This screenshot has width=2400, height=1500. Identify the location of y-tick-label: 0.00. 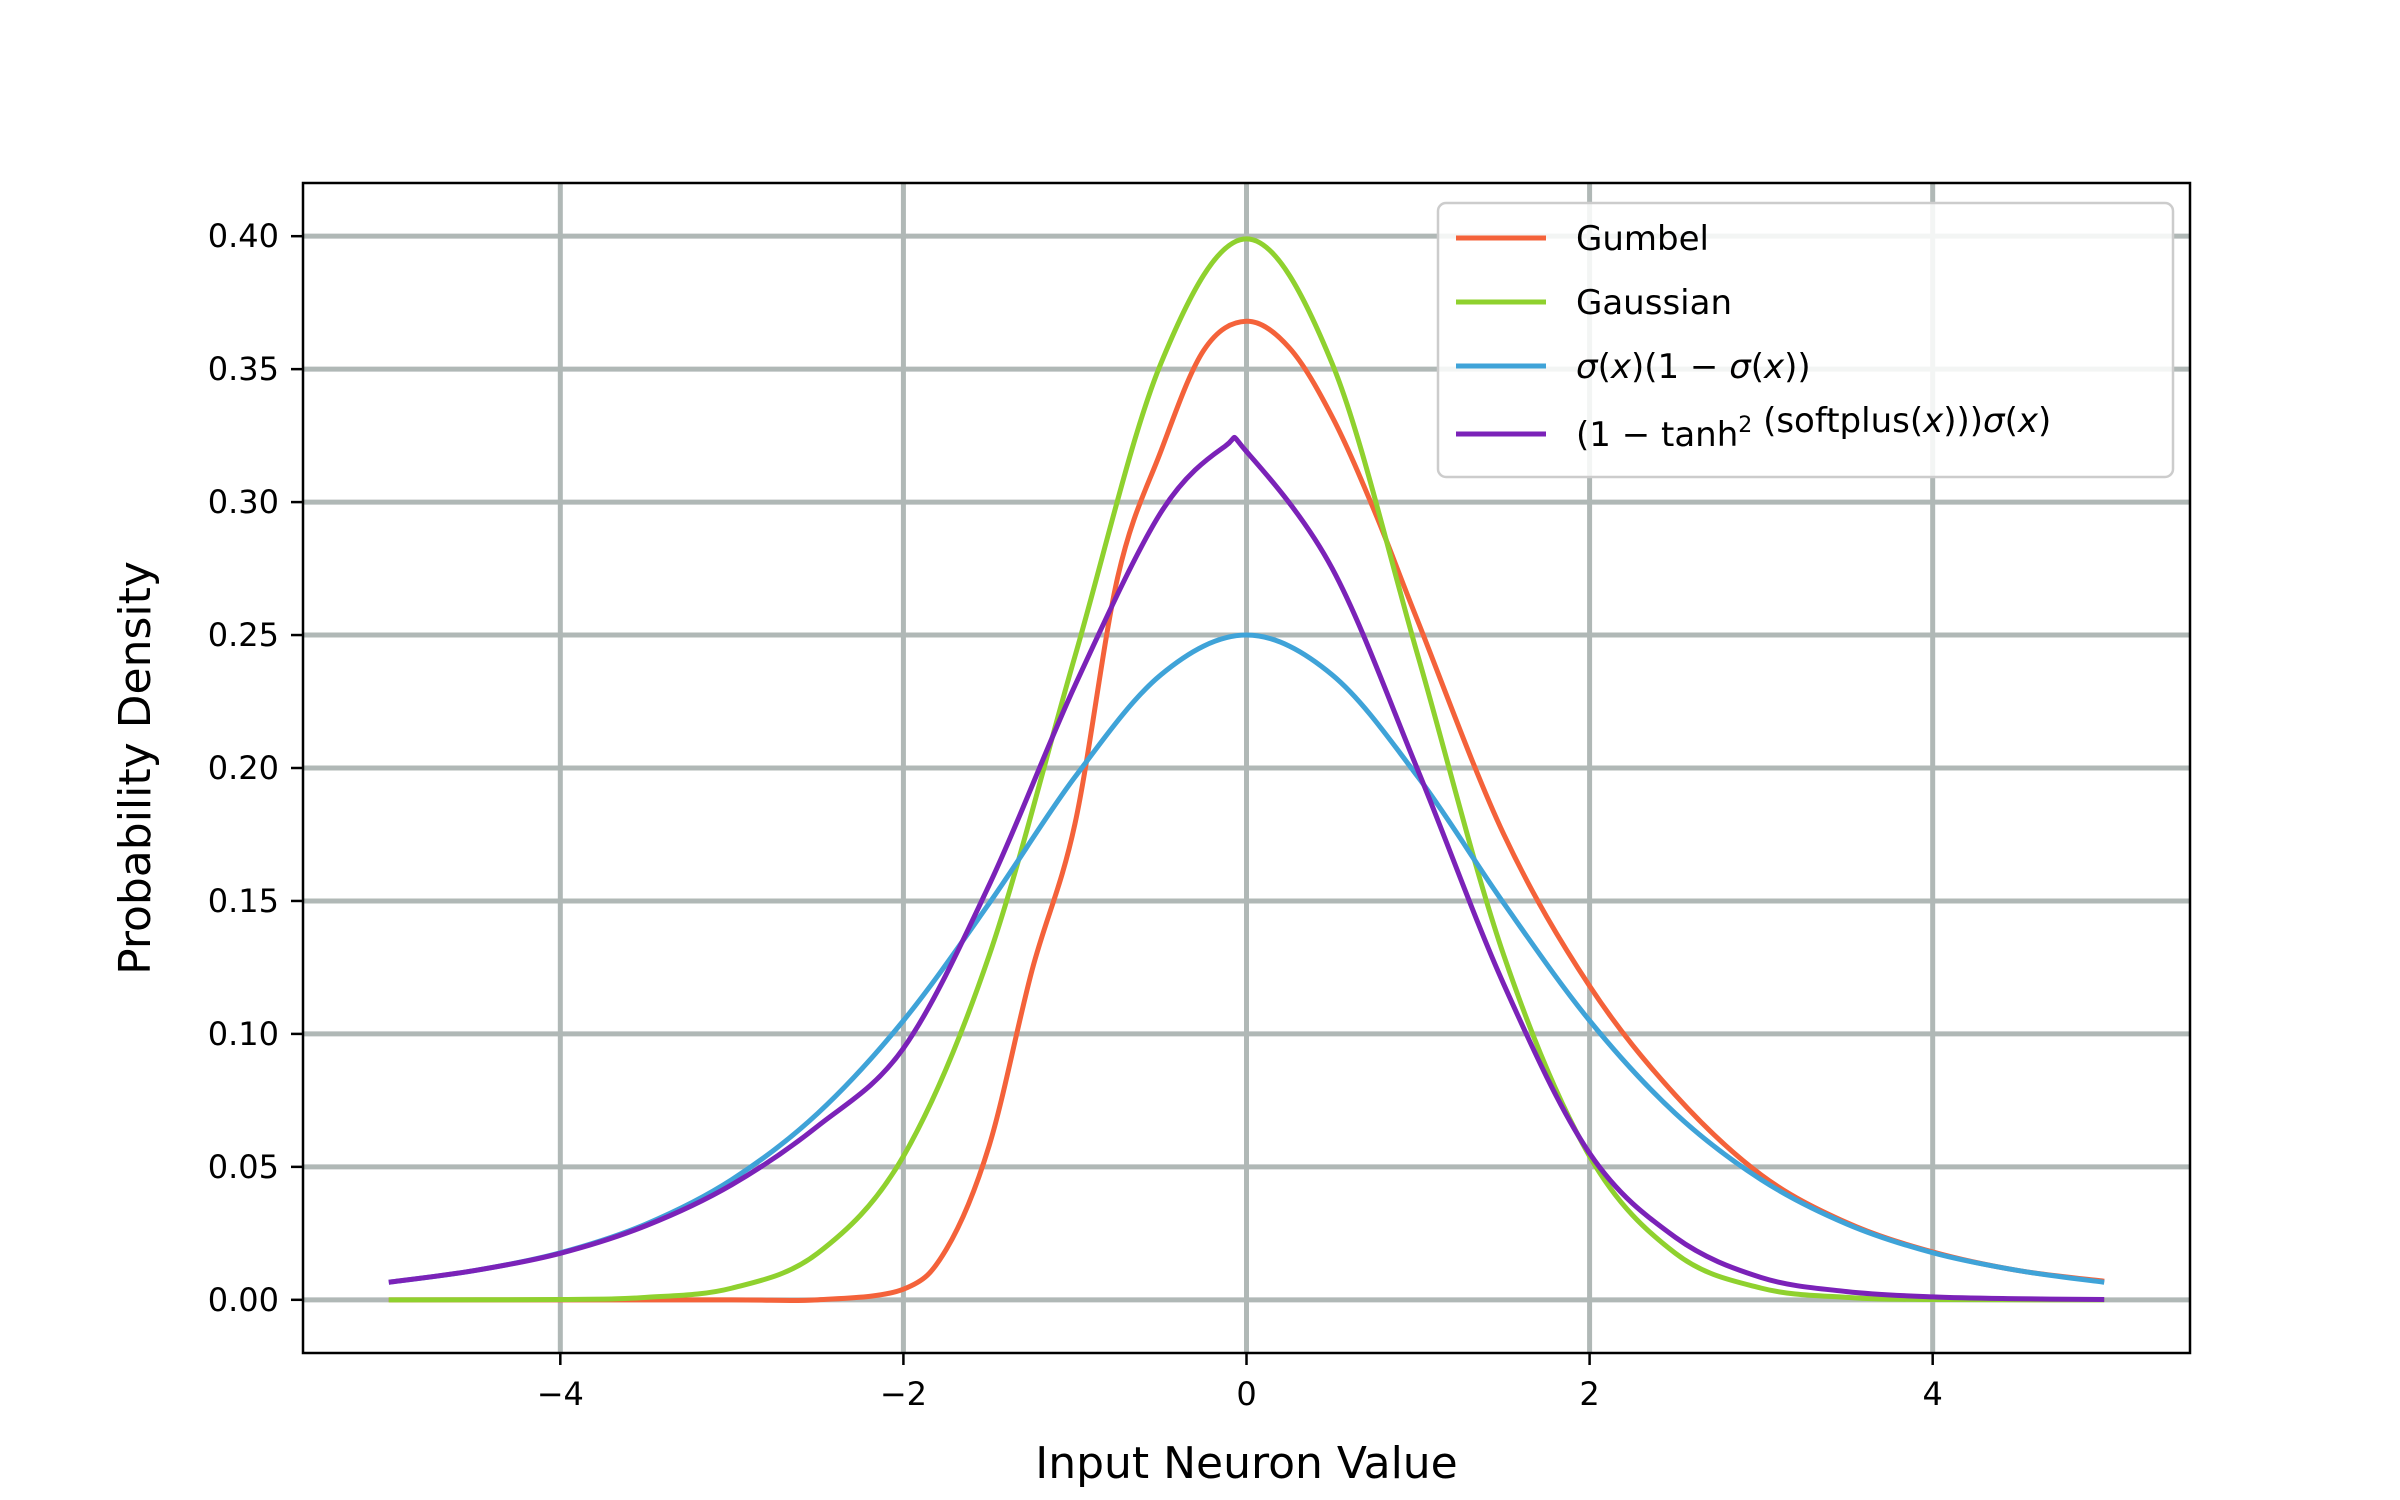
(243, 1300).